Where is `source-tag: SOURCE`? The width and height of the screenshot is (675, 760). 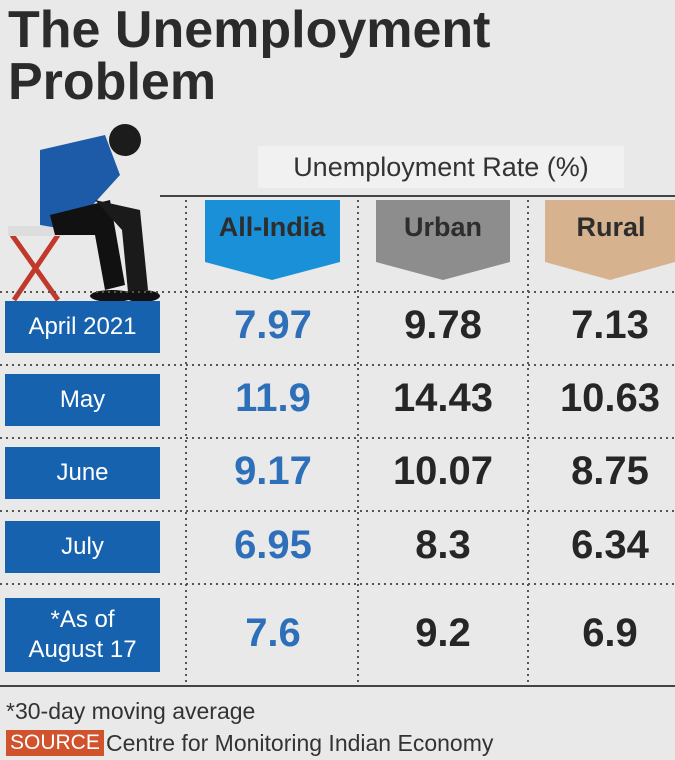 source-tag: SOURCE is located at coordinates (55, 743).